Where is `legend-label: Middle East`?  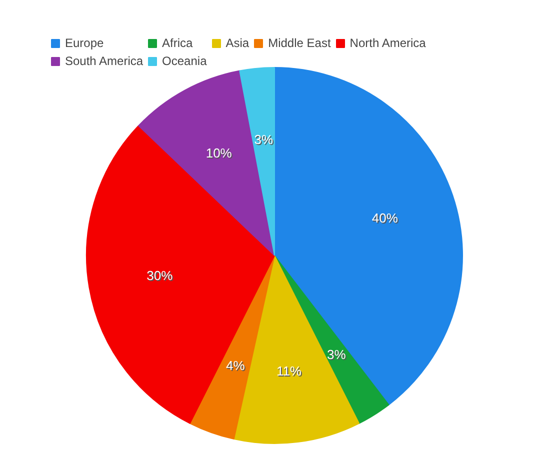
legend-label: Middle East is located at coordinates (299, 43).